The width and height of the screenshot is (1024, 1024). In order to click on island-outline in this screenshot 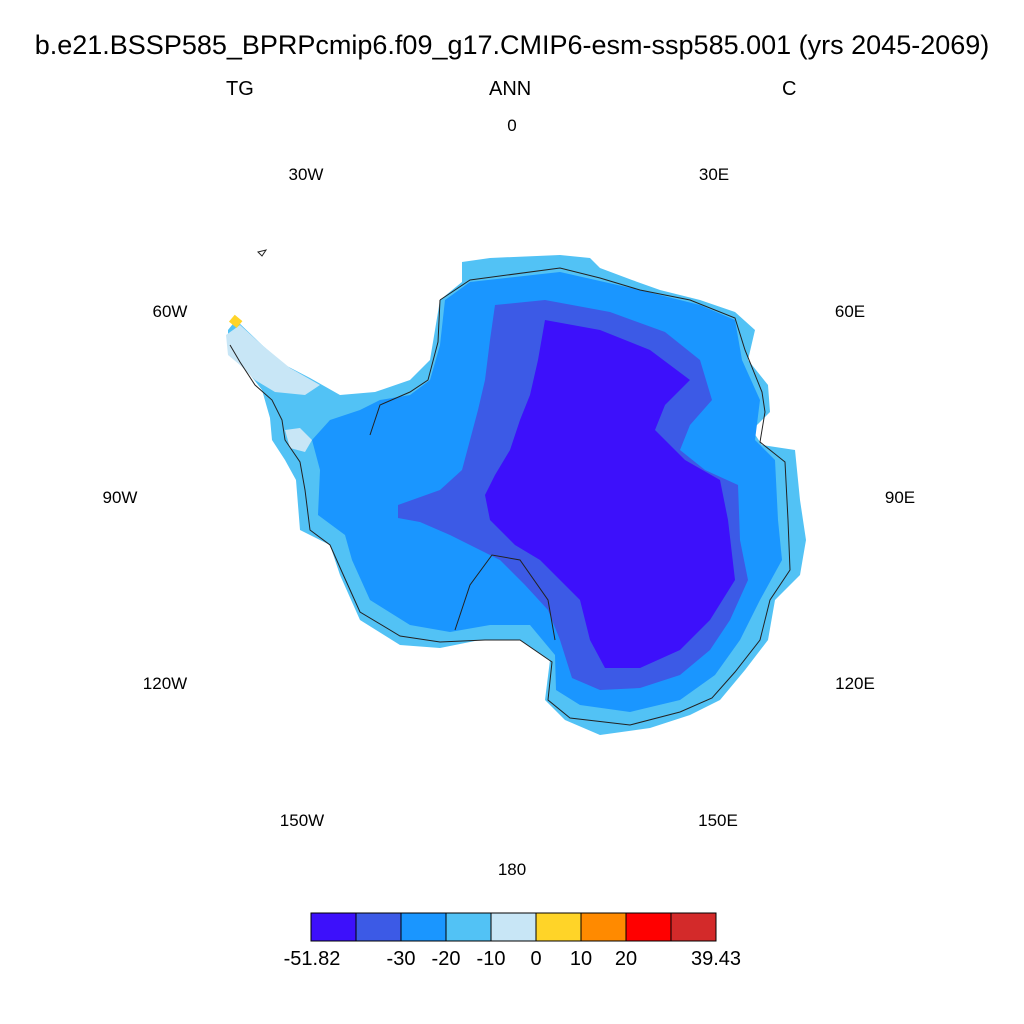, I will do `click(262, 253)`.